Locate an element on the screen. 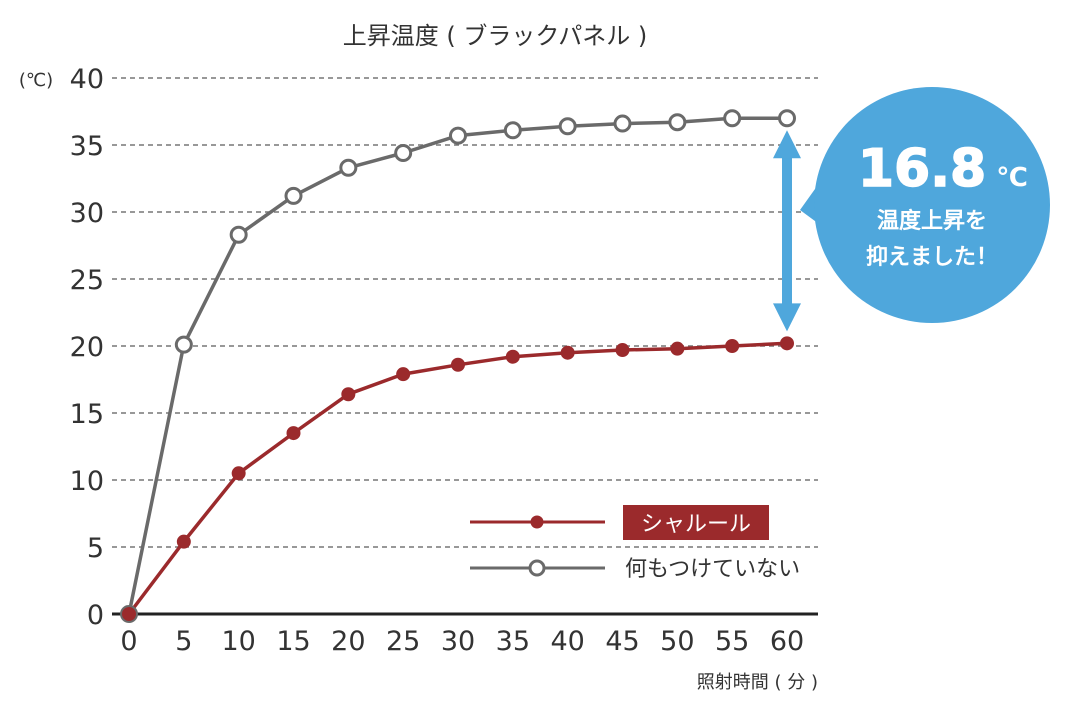 Image resolution: width=1080 pixels, height=720 pixels. y-tick-label-15: 15 is located at coordinates (87, 414).